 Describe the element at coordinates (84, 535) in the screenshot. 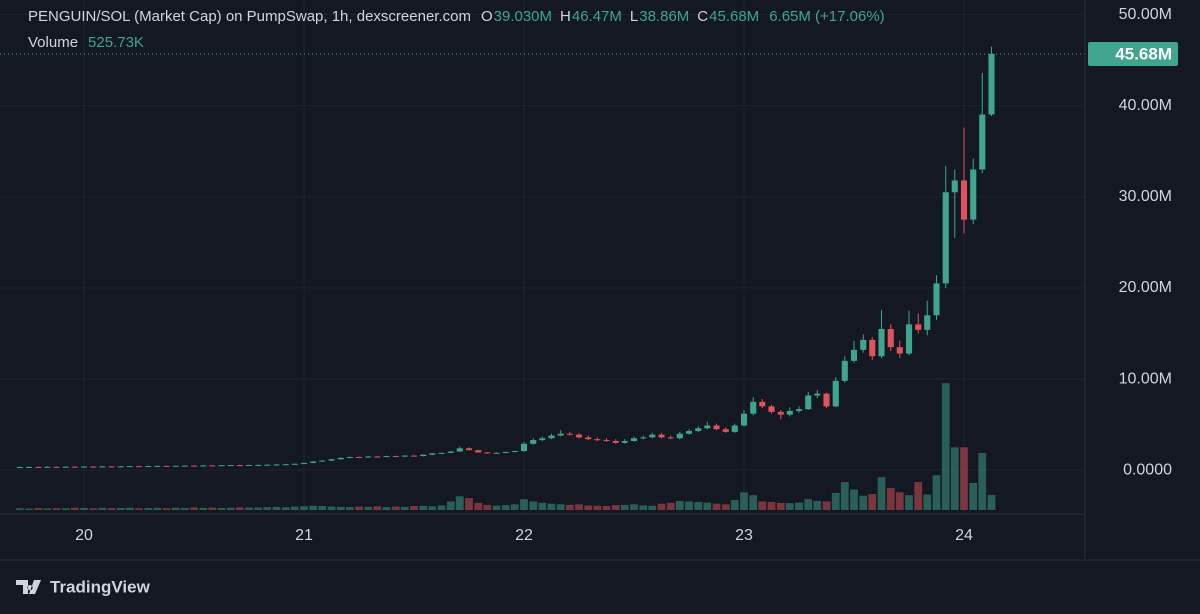

I see `x-tick-label: 20` at that location.